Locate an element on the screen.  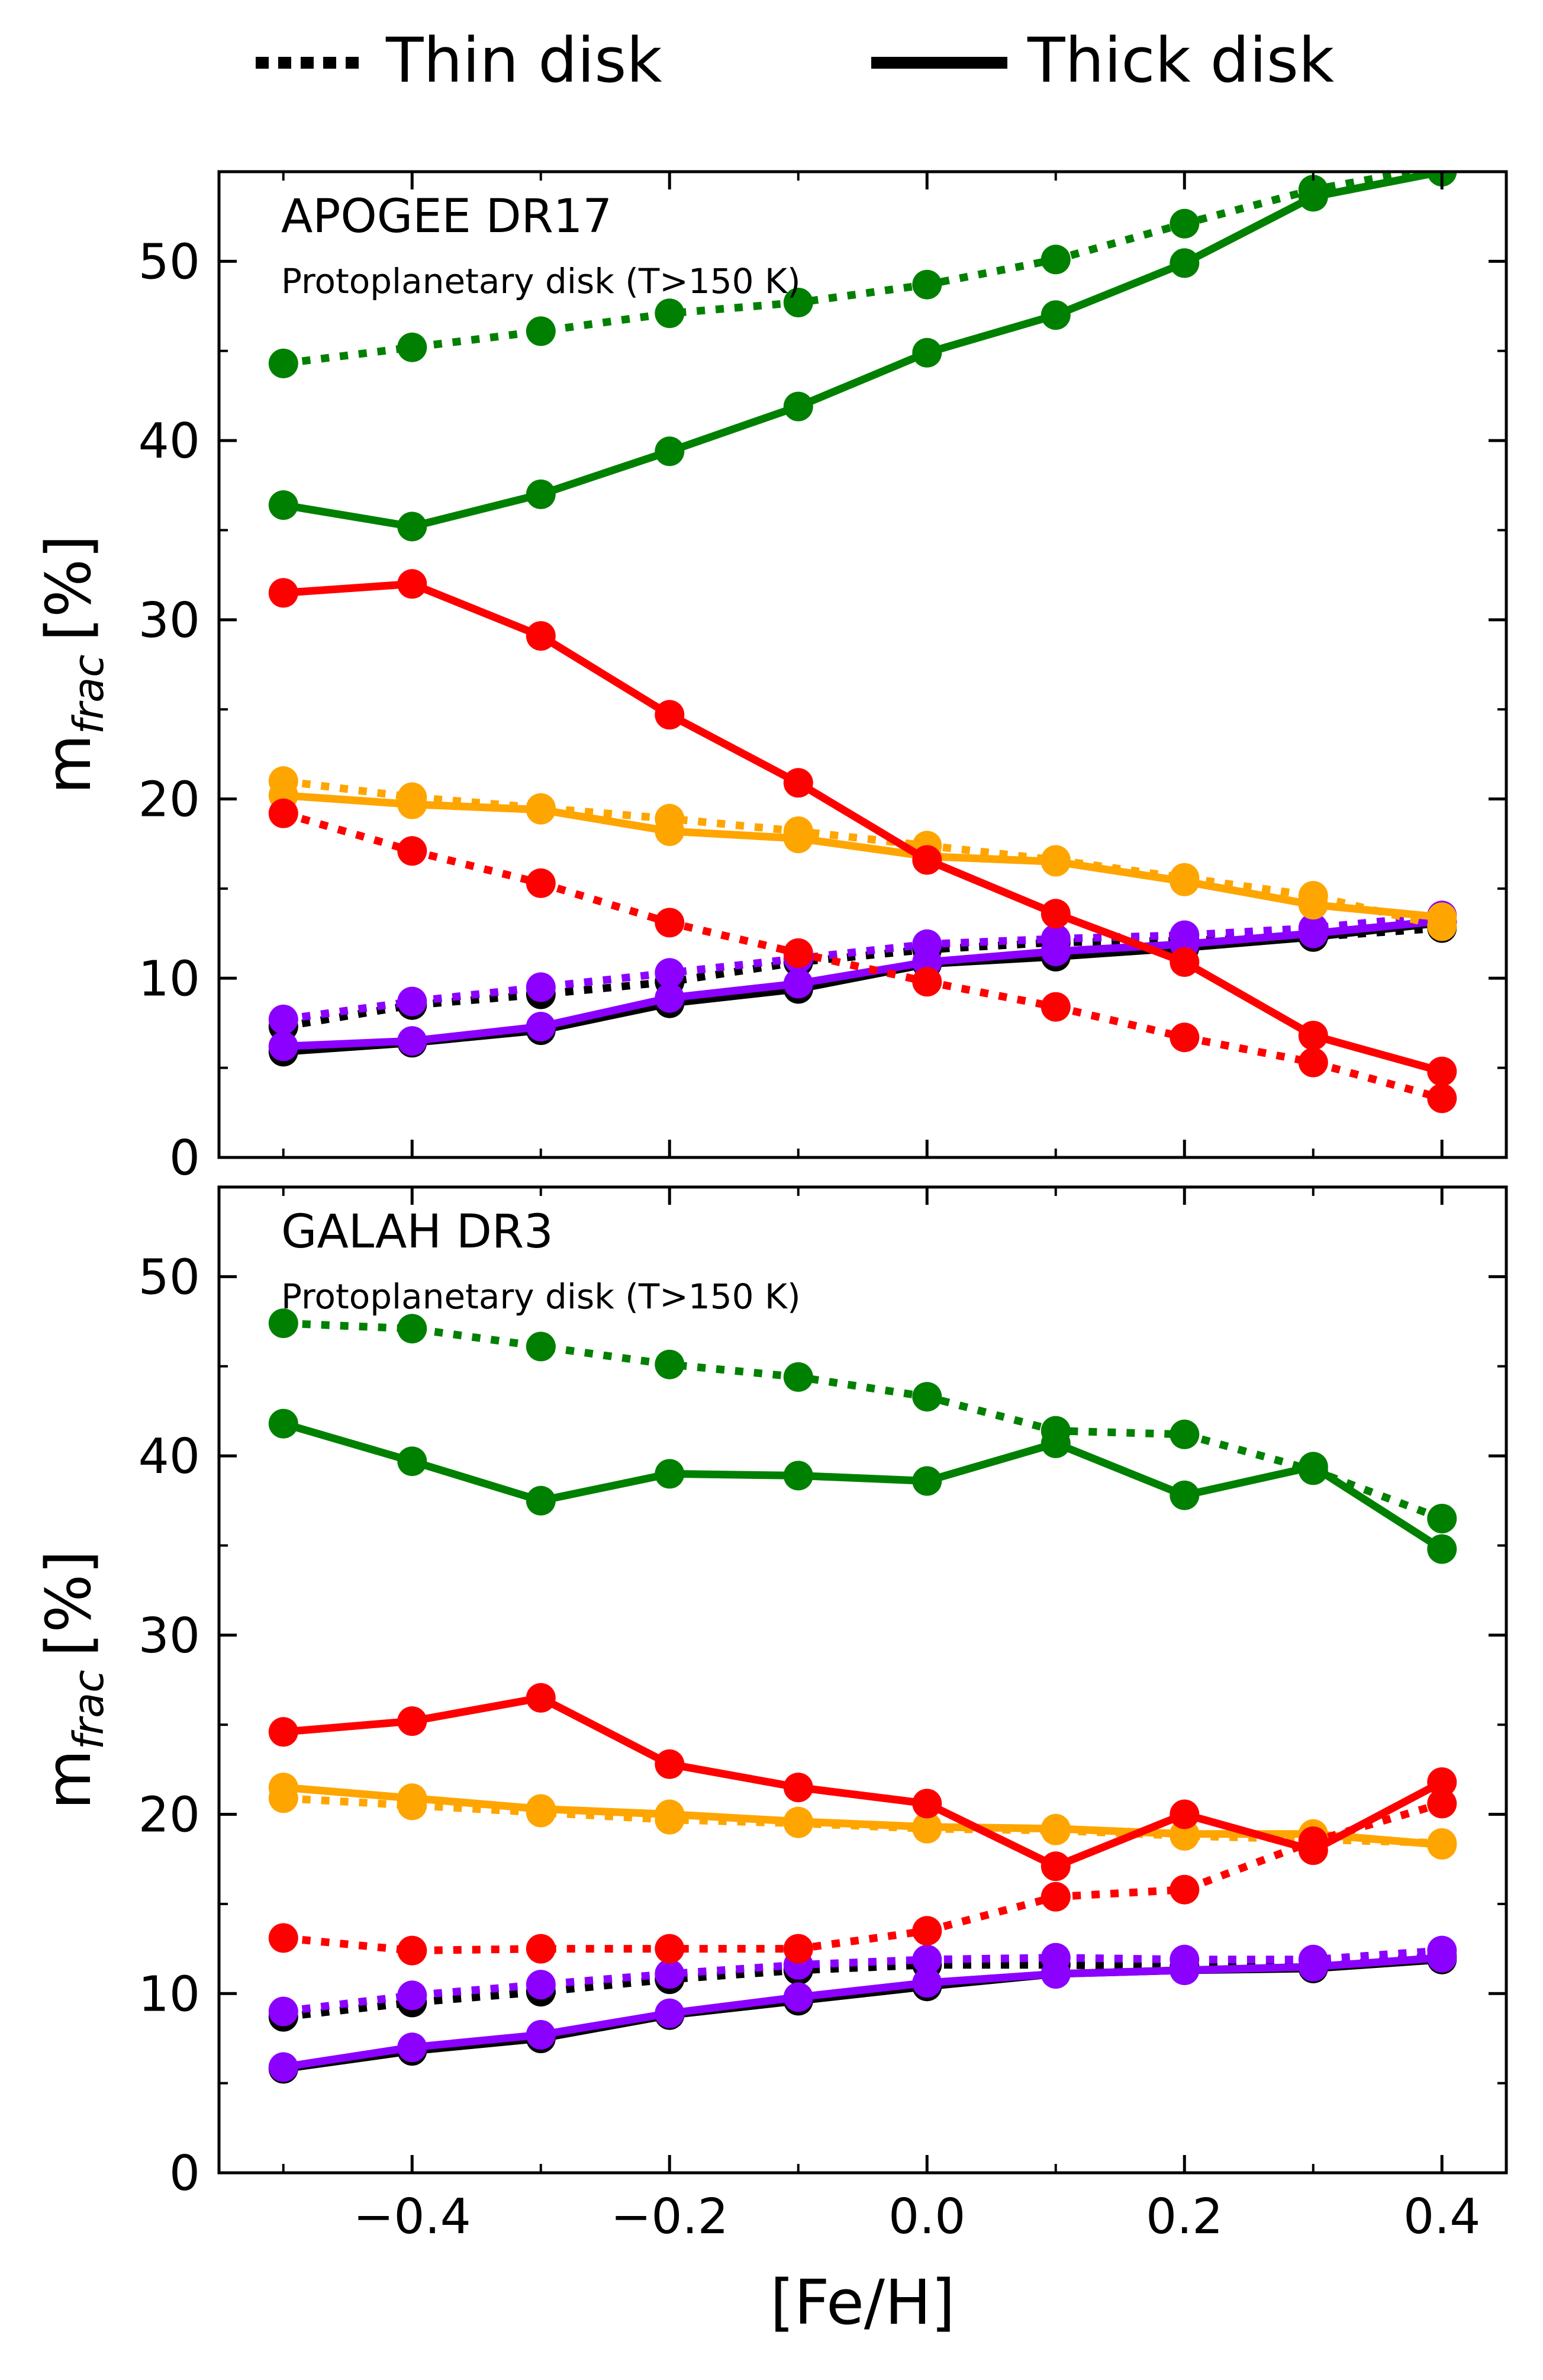
panel-title: APOGEE DR17 is located at coordinates (446, 216).